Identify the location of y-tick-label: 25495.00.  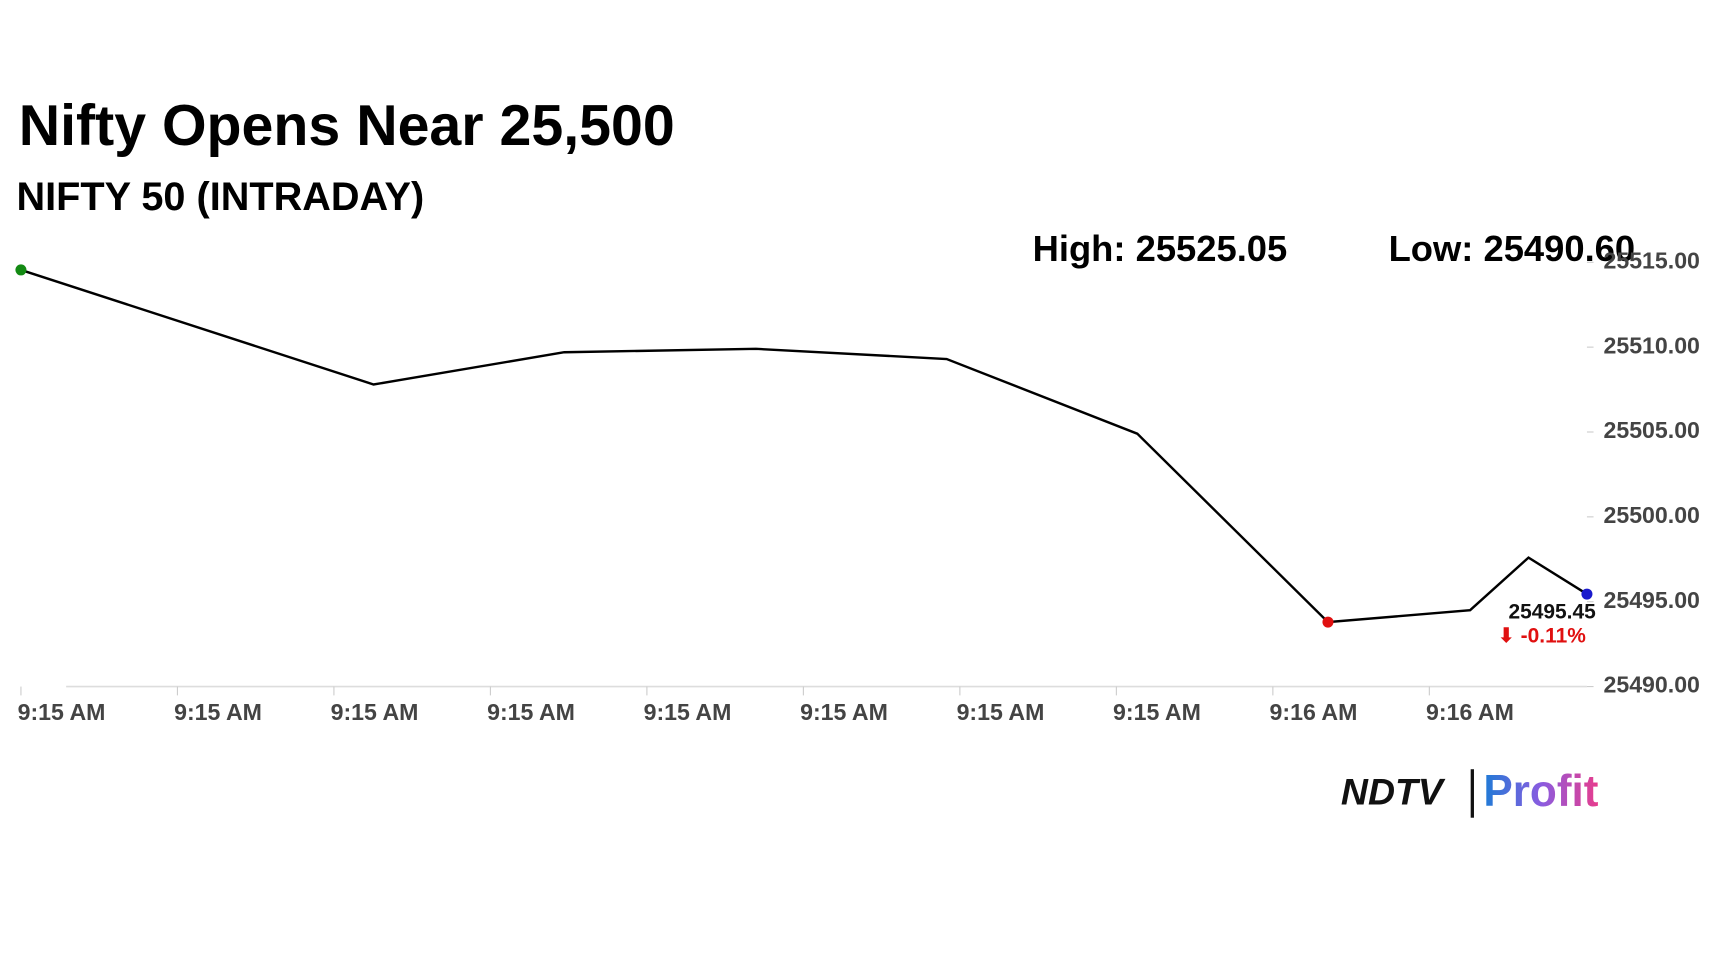
(1651, 600).